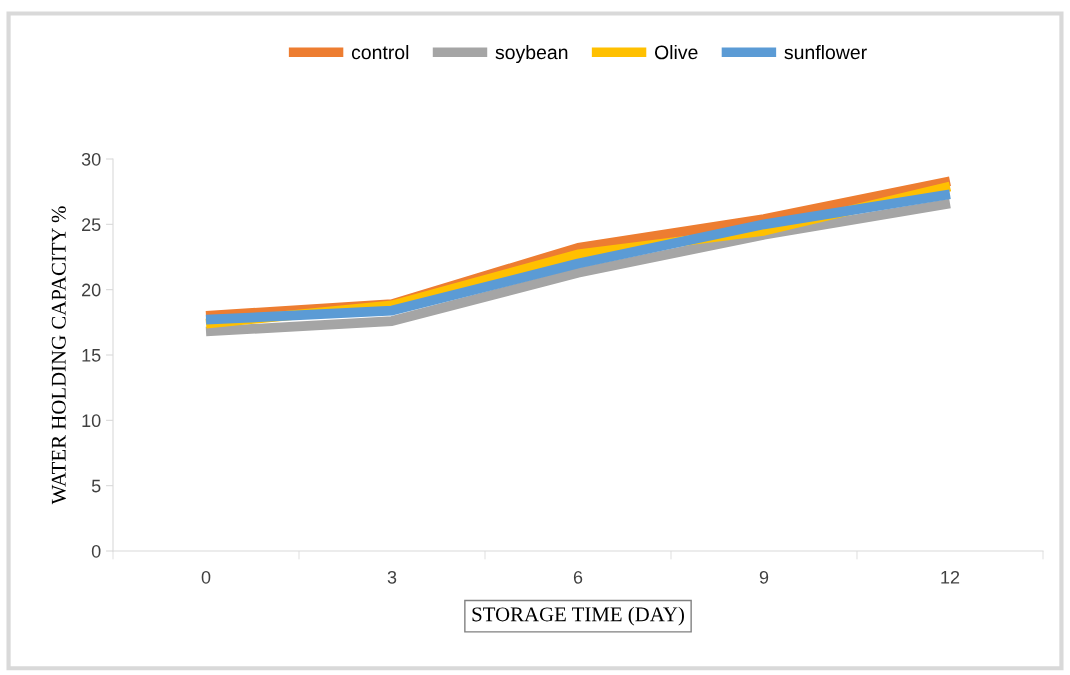  What do you see at coordinates (206, 577) in the screenshot?
I see `x-tick-label: 0` at bounding box center [206, 577].